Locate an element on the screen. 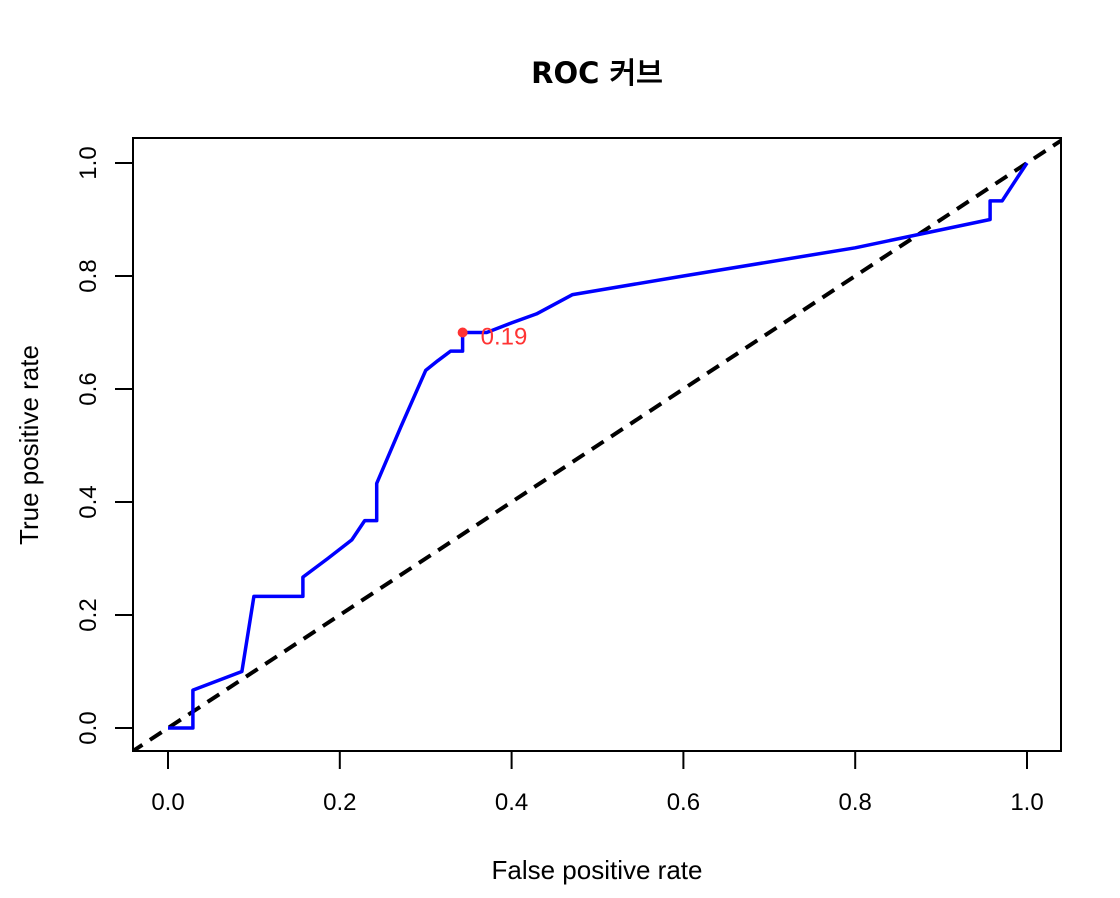  y-axis-label: True positive rate is located at coordinates (29, 445).